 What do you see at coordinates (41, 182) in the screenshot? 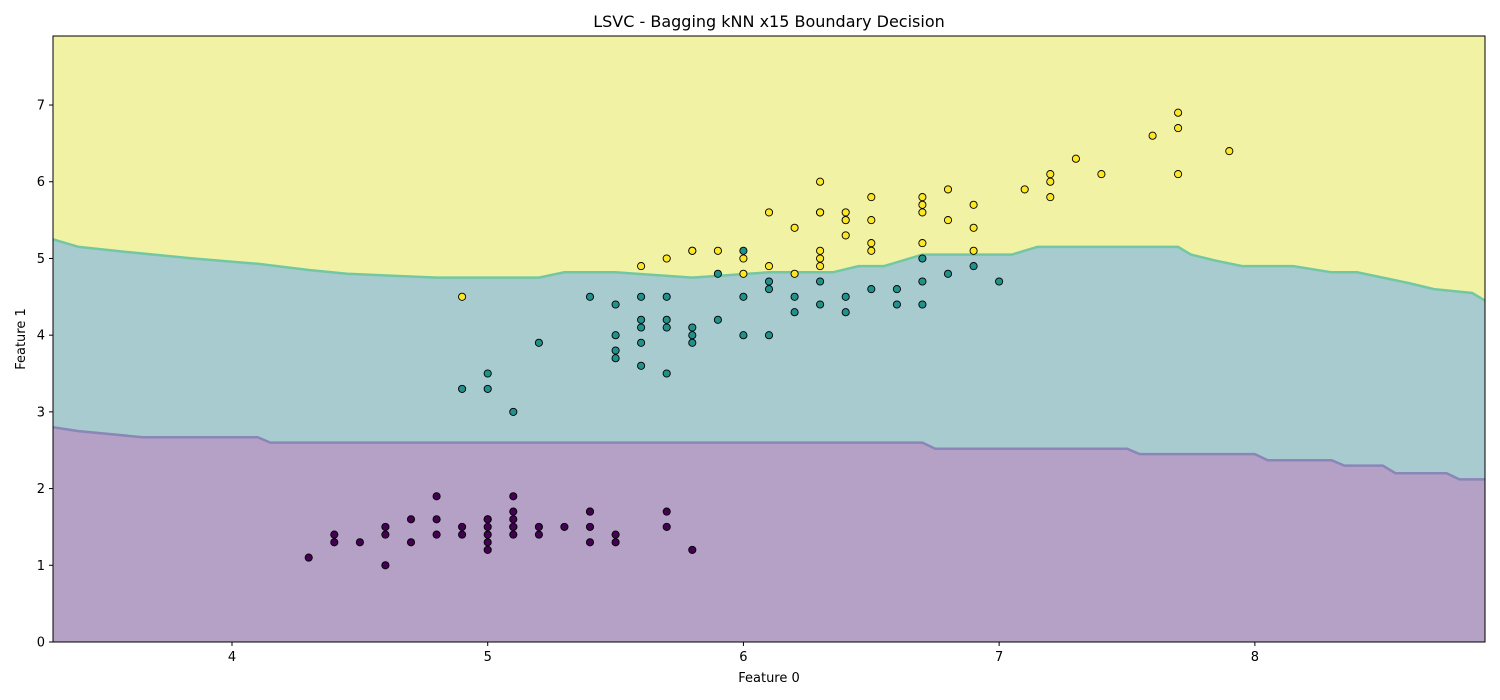
I see `y-tick-label: 6` at bounding box center [41, 182].